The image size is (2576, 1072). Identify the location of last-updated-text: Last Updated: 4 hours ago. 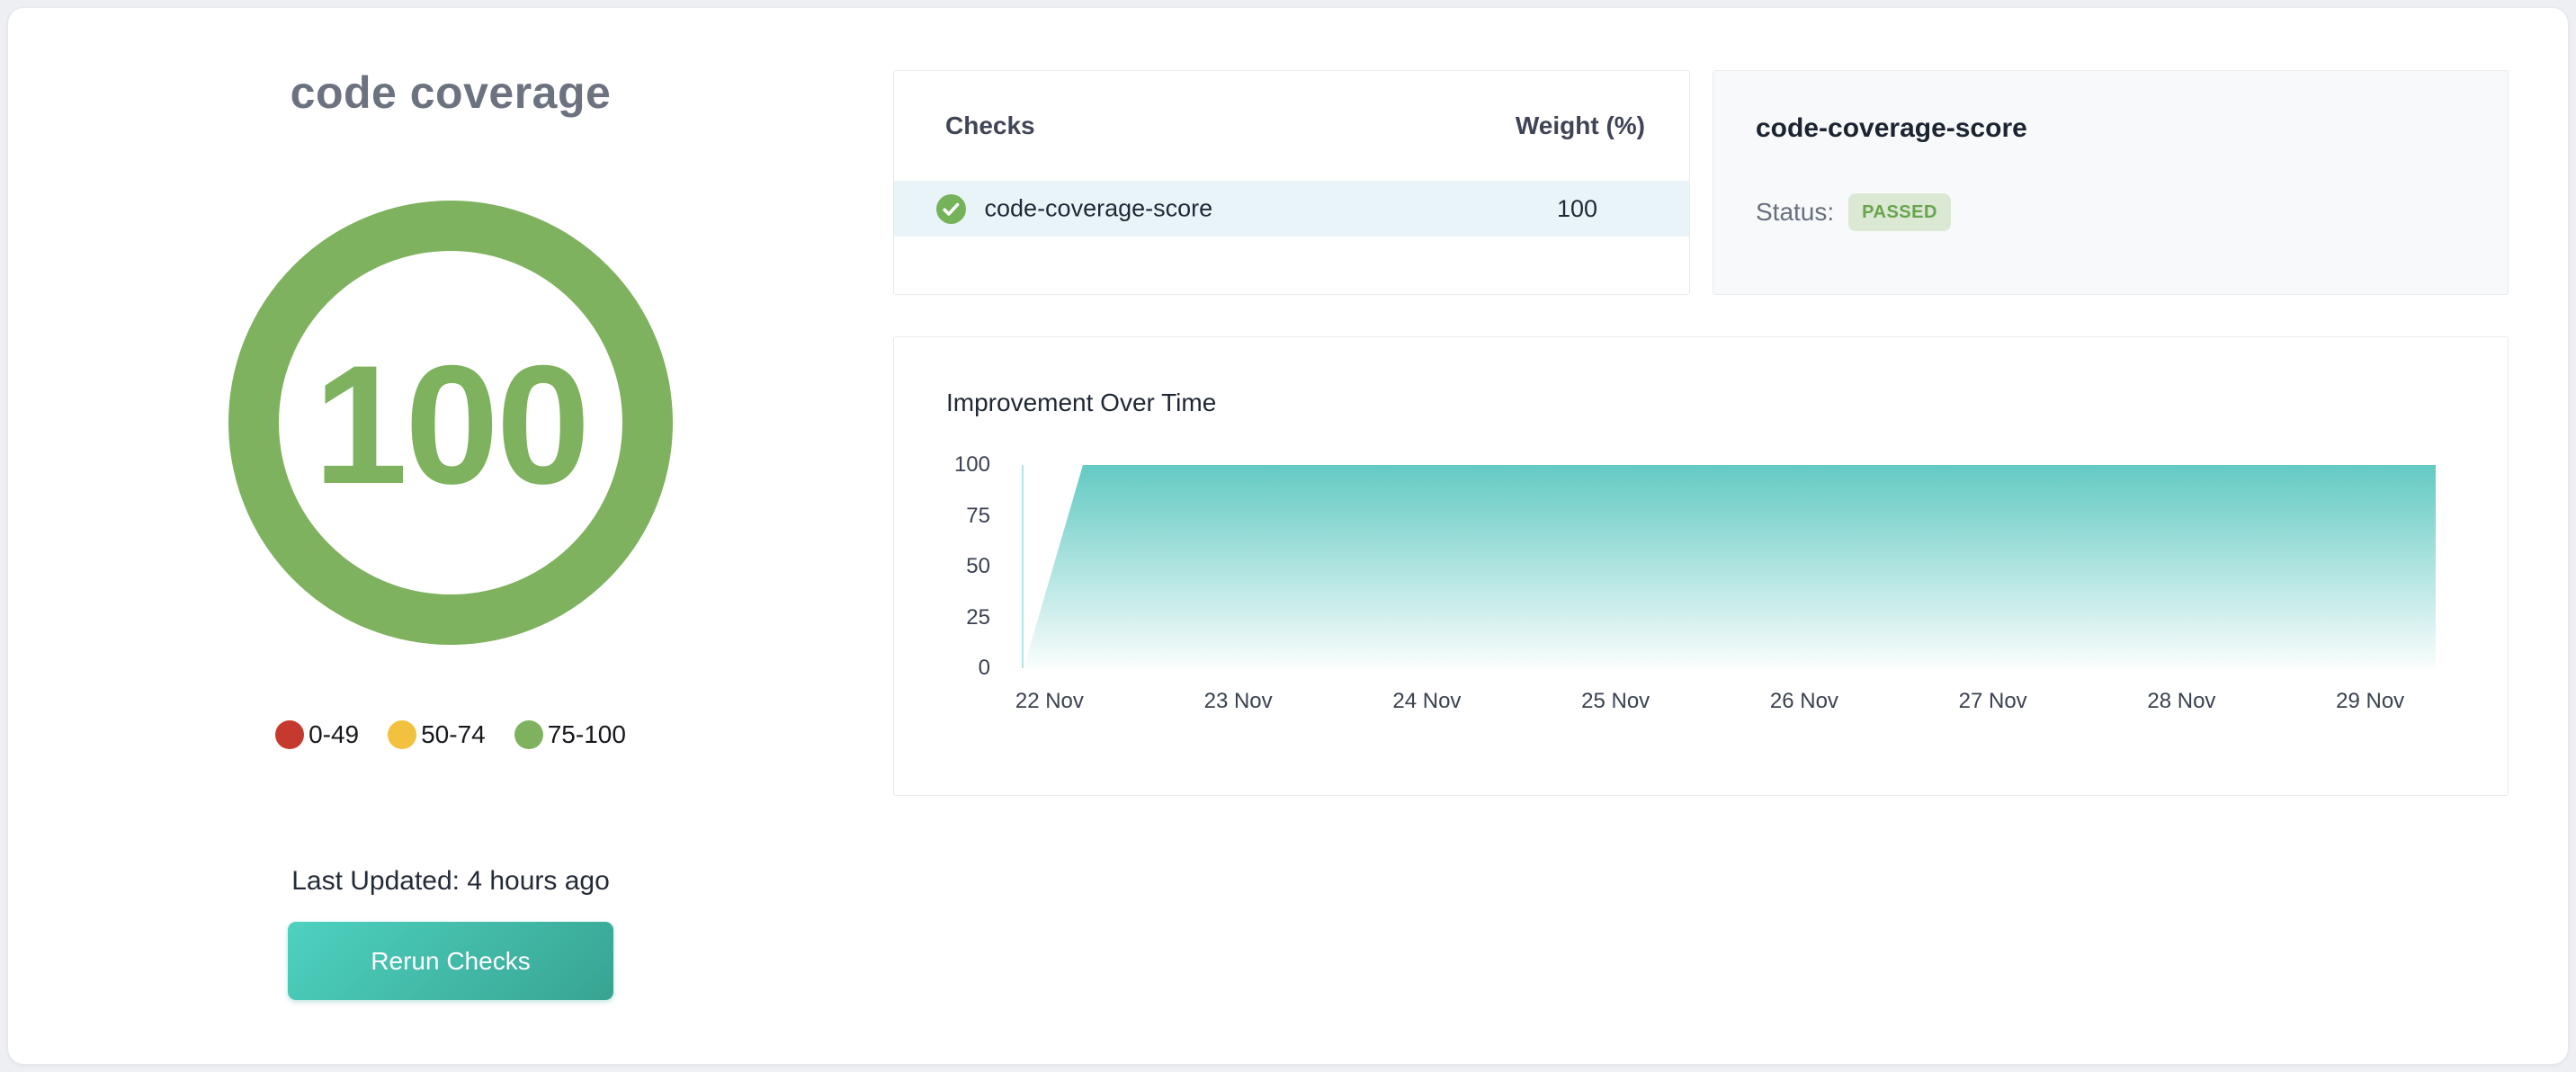
(450, 881).